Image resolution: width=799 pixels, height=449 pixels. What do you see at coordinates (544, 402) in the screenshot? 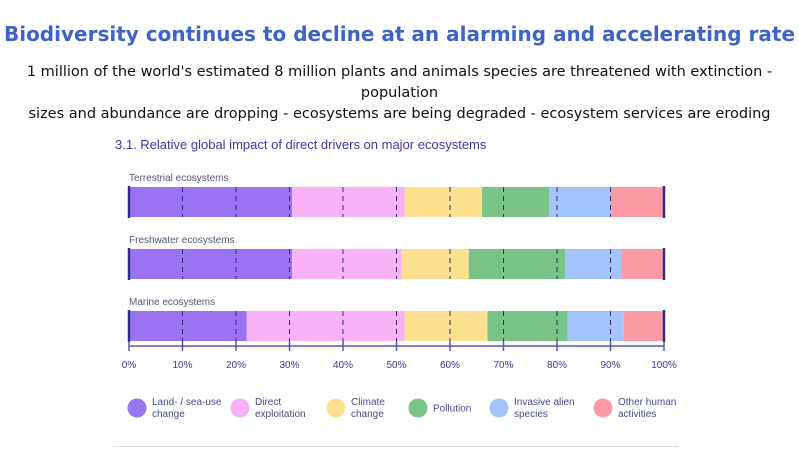
I see `legend-label: Invasive alien` at bounding box center [544, 402].